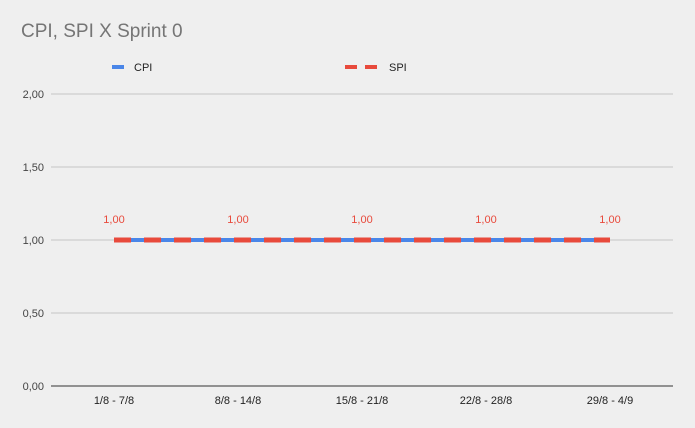 Image resolution: width=695 pixels, height=428 pixels. Describe the element at coordinates (259, 68) in the screenshot. I see `legend: CPI SPI` at that location.